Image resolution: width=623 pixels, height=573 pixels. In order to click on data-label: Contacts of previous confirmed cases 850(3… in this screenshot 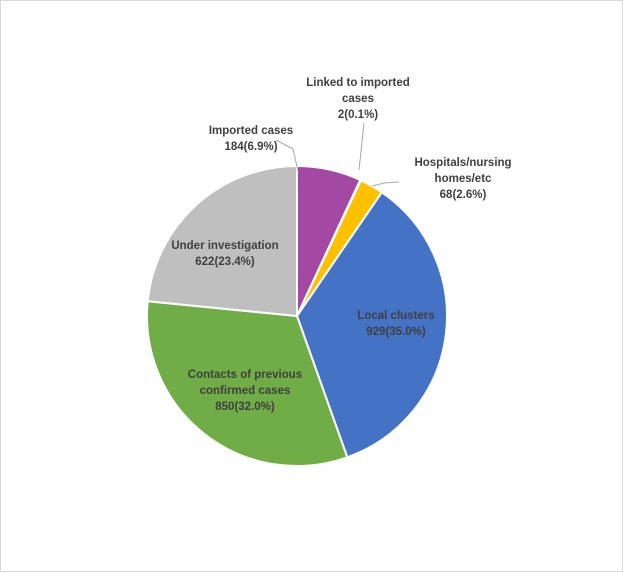, I will do `click(245, 391)`.